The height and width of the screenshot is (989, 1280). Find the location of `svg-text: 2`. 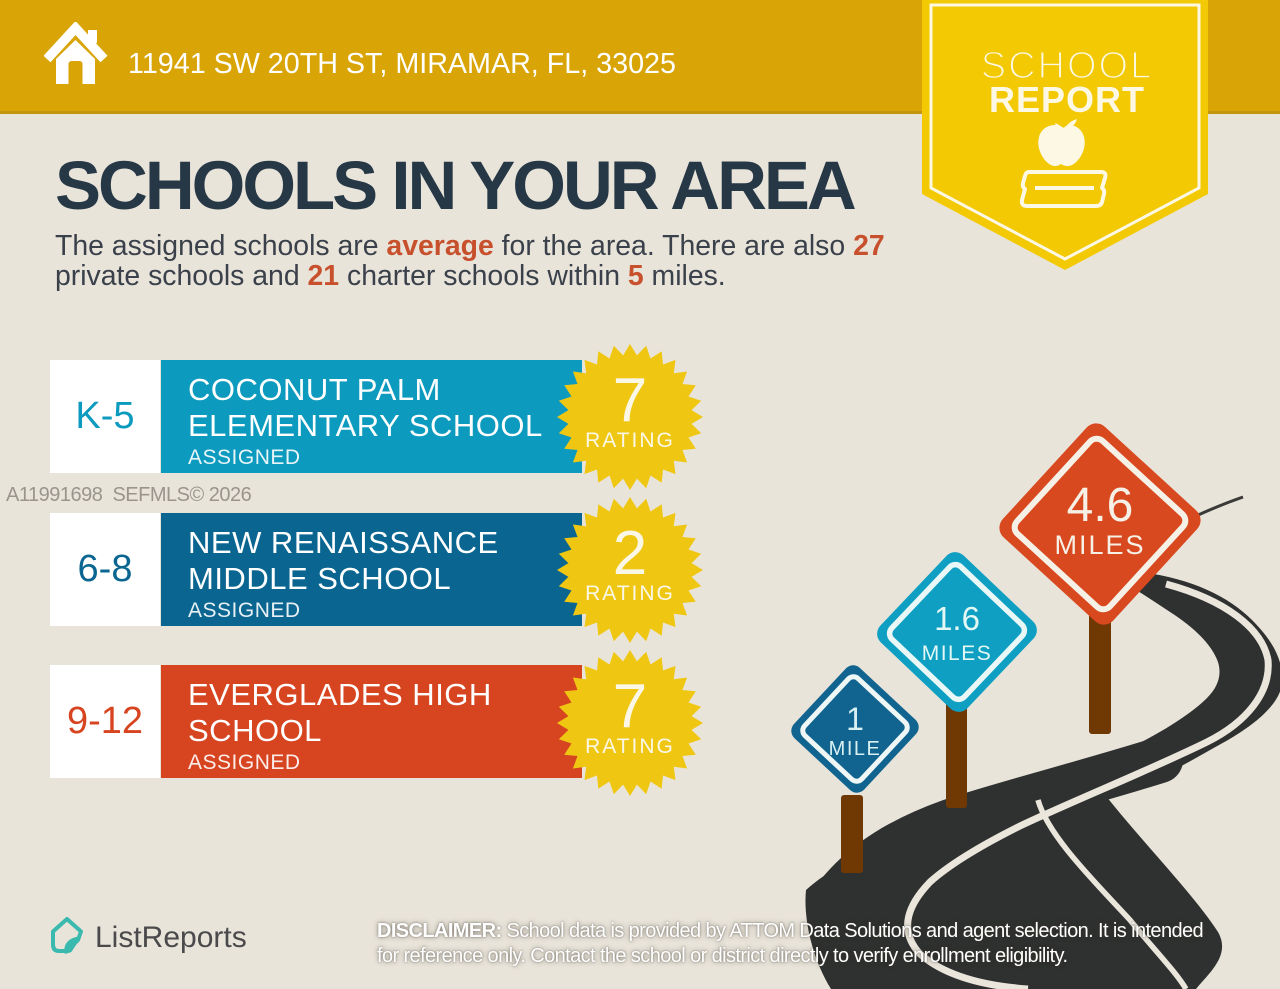

svg-text: 2 is located at coordinates (630, 553).